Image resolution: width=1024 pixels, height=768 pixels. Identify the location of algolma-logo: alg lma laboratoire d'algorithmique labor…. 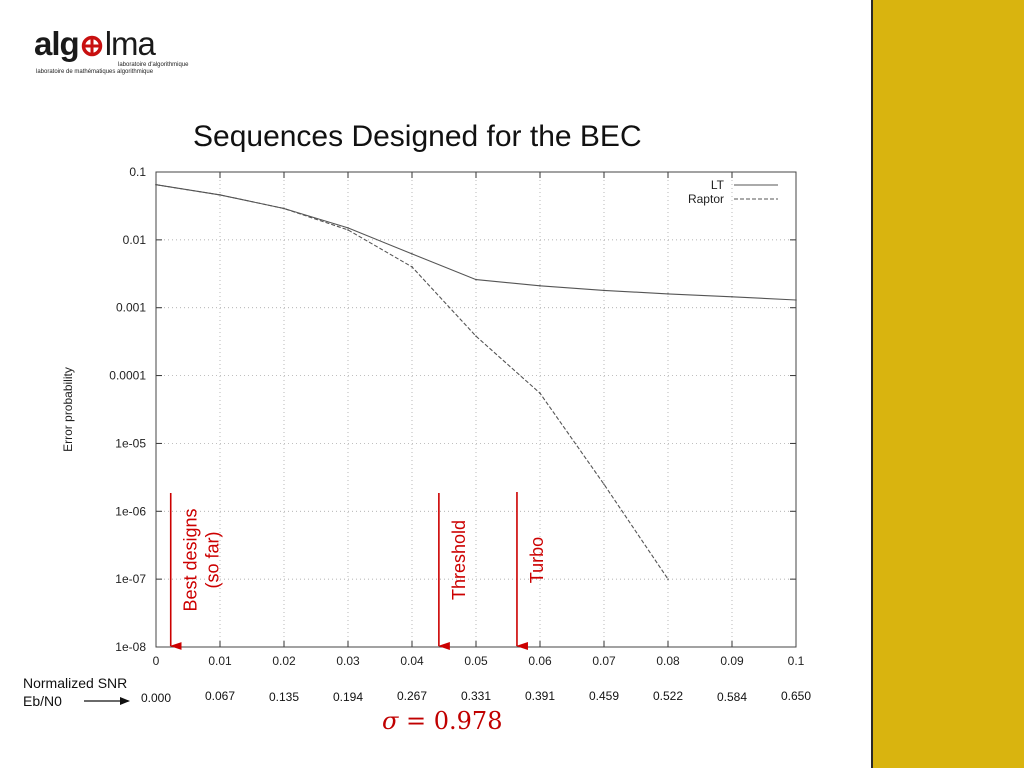
(111, 50).